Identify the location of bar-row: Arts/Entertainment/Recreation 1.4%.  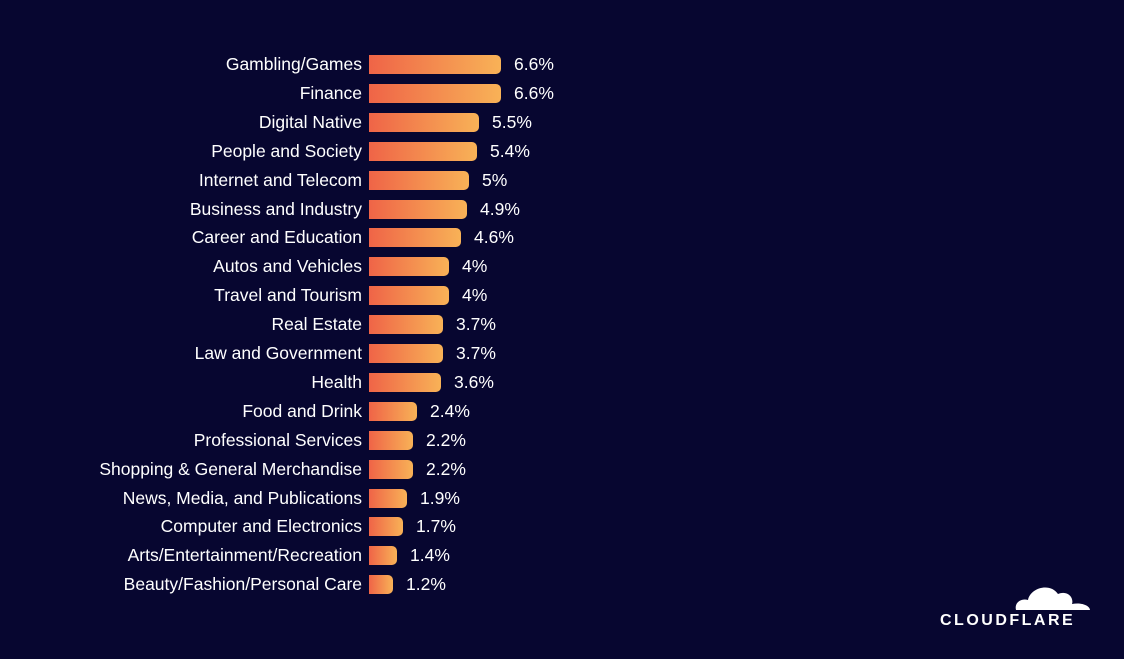
(562, 555).